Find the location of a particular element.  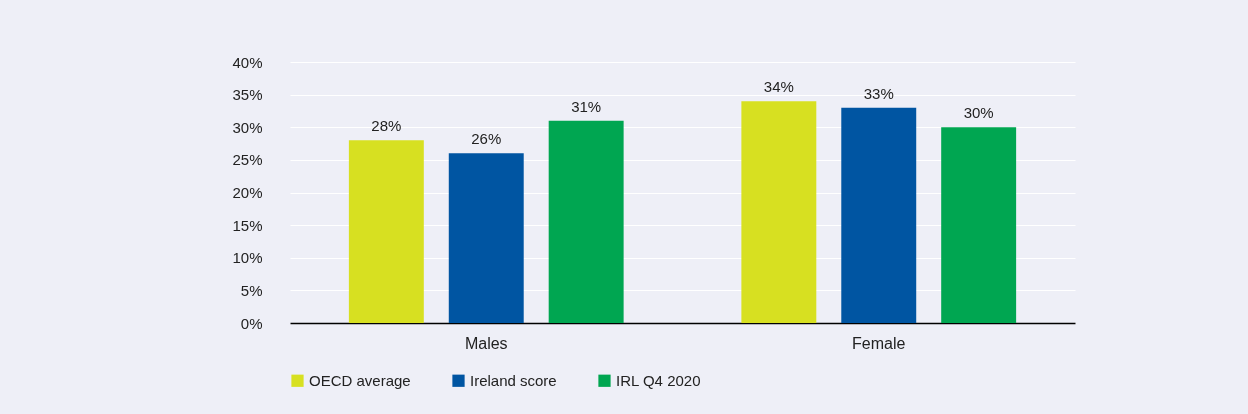

data-label: 33% is located at coordinates (878, 93).